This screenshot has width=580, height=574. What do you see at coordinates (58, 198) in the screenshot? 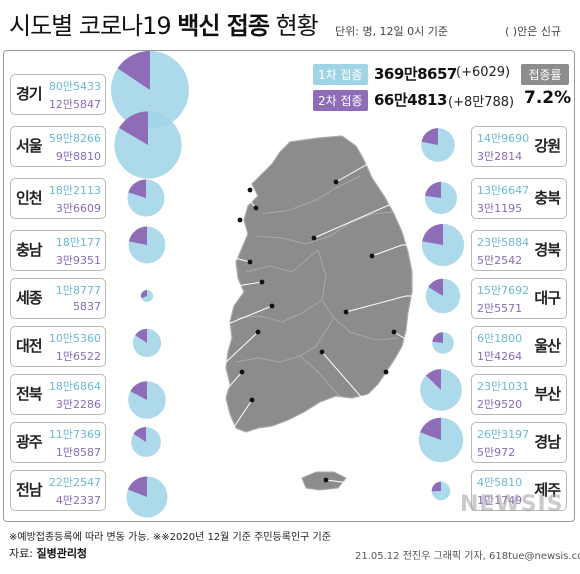
I see `region-card-2: 인천 18만2113 3만6609` at bounding box center [58, 198].